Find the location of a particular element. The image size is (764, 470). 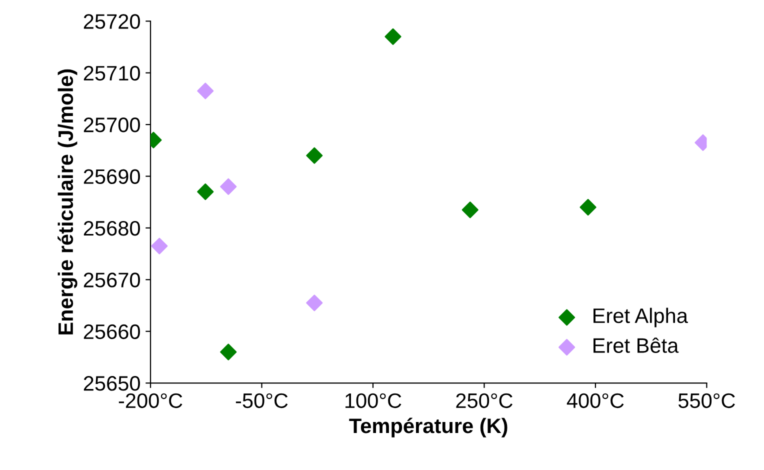

y-tick-label: 25710 is located at coordinates (112, 73).